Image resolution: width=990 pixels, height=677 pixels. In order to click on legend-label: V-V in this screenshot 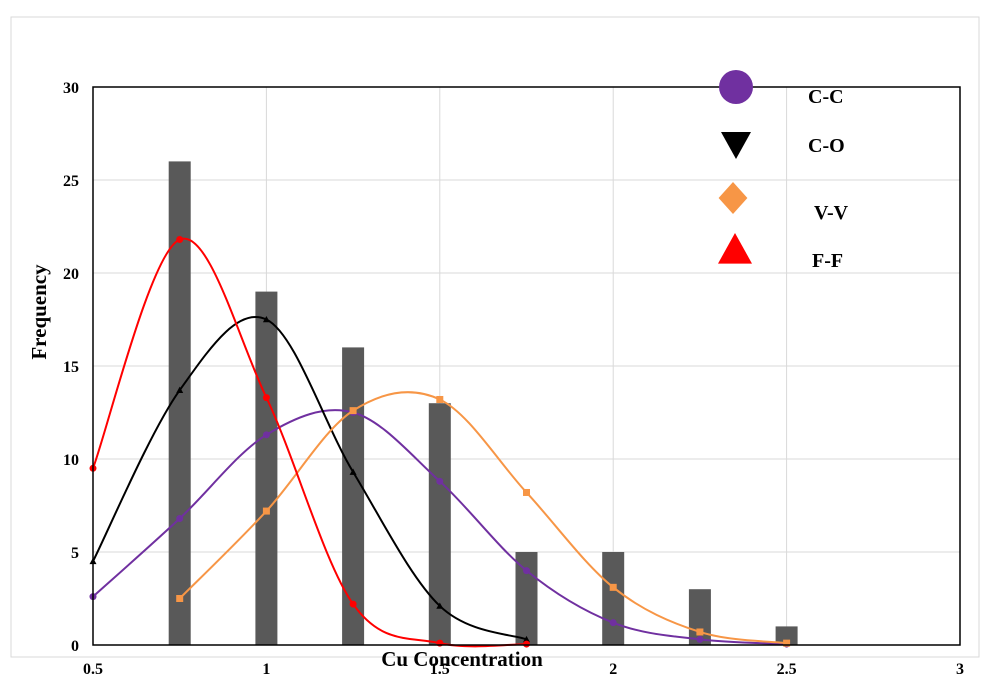, I will do `click(831, 213)`.